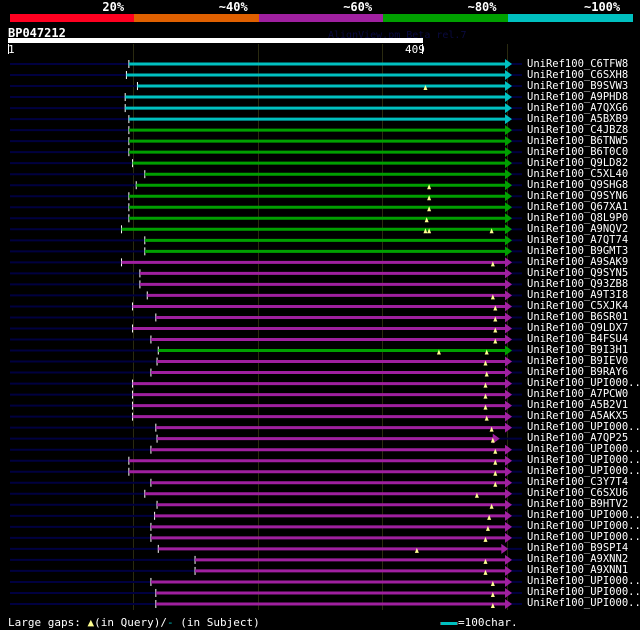  Describe the element at coordinates (578, 350) in the screenshot. I see `hit-label: UniRef100_B9I3H1` at that location.